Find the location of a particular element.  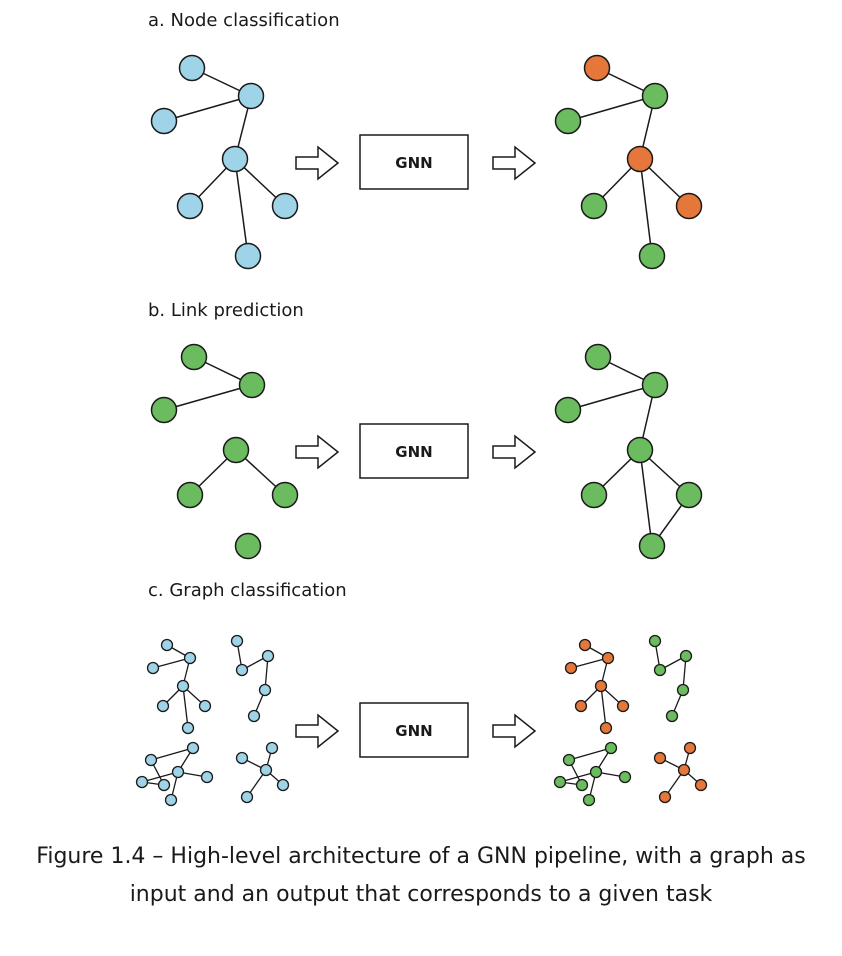

gnn-b-label: GNN is located at coordinates (413, 452).